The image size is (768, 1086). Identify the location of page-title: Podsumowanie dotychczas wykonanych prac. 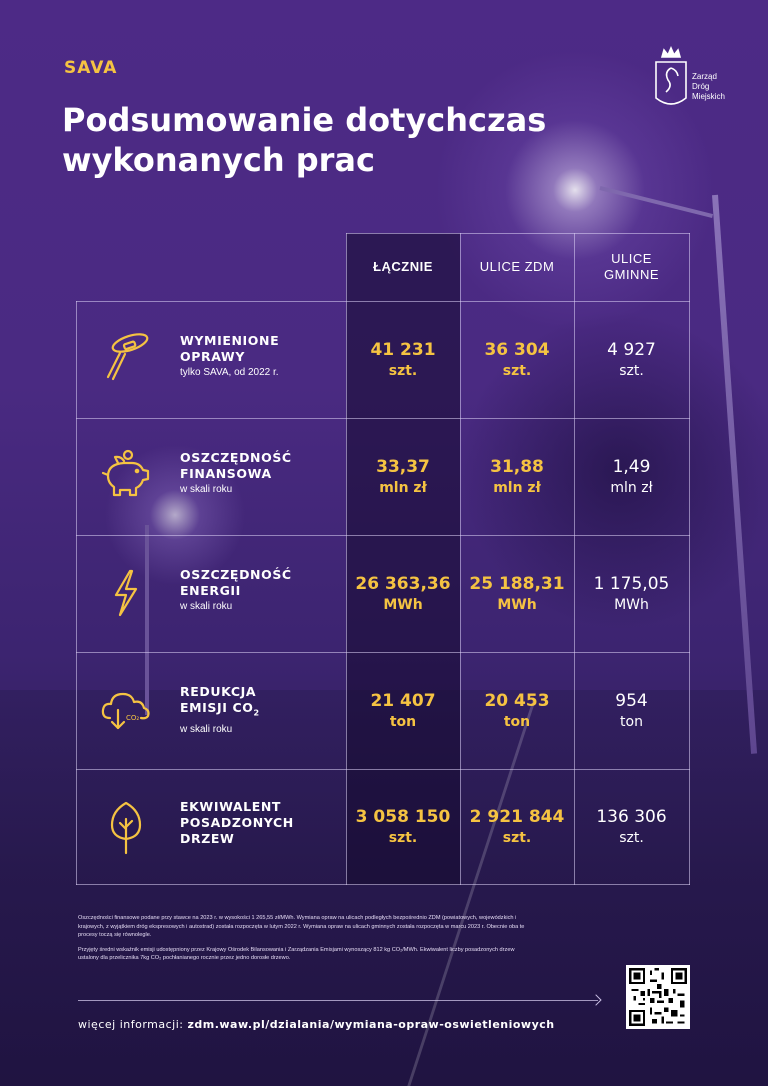
(342, 140).